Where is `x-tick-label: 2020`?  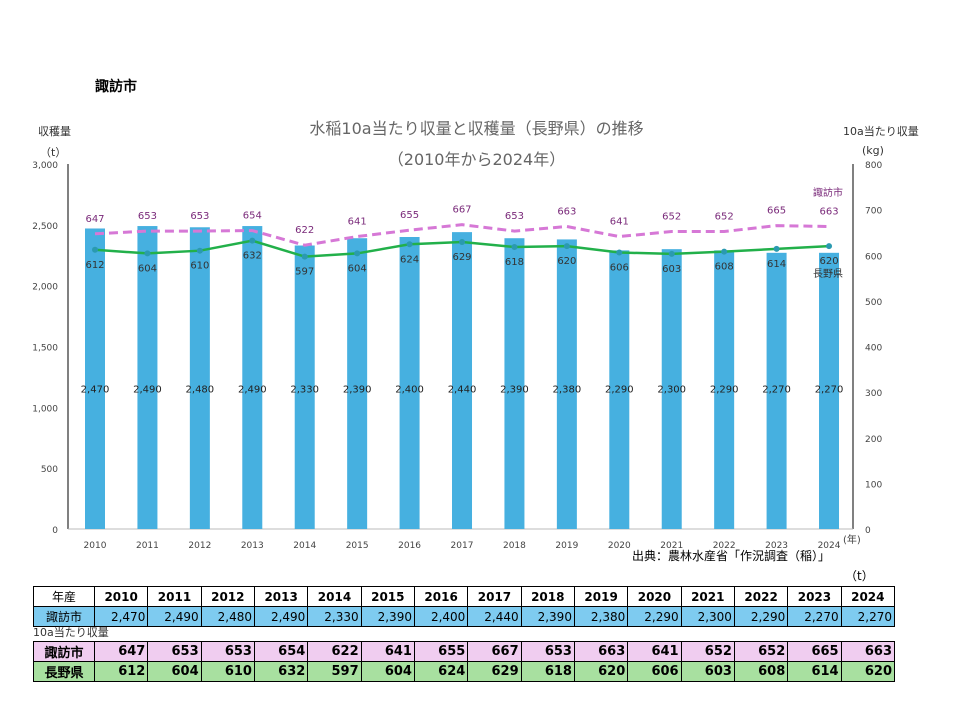 x-tick-label: 2020 is located at coordinates (619, 546).